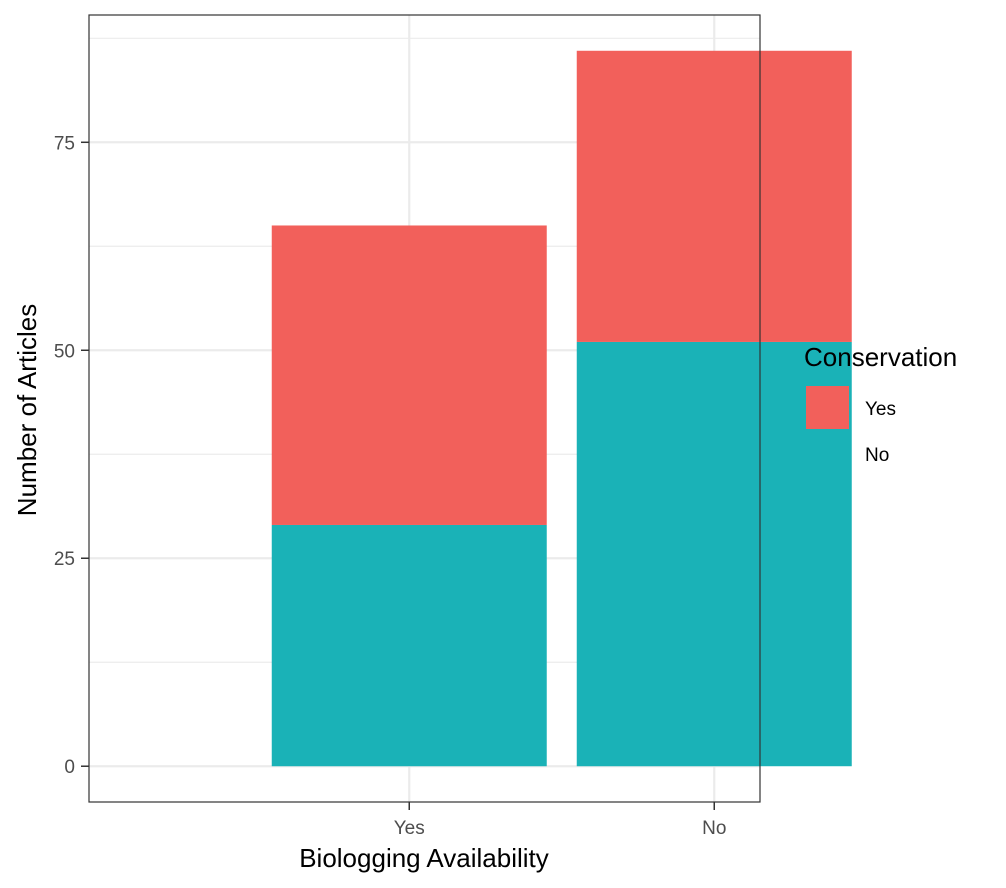 This screenshot has width=1006, height=888. I want to click on bar-no-no, so click(714, 554).